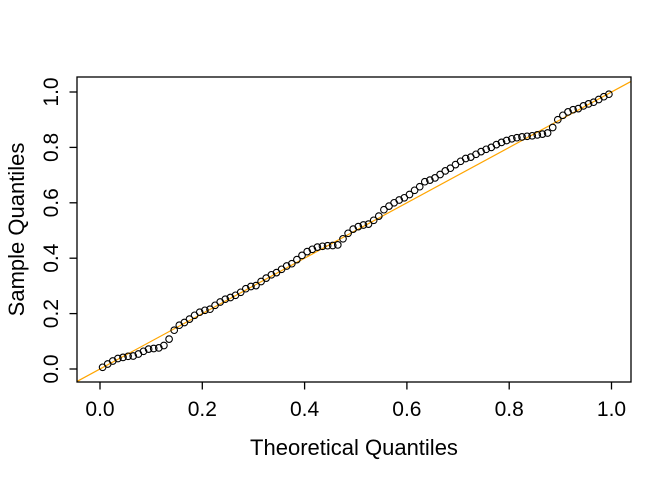 The image size is (672, 480). I want to click on x-tick-label: 0.6, so click(406, 409).